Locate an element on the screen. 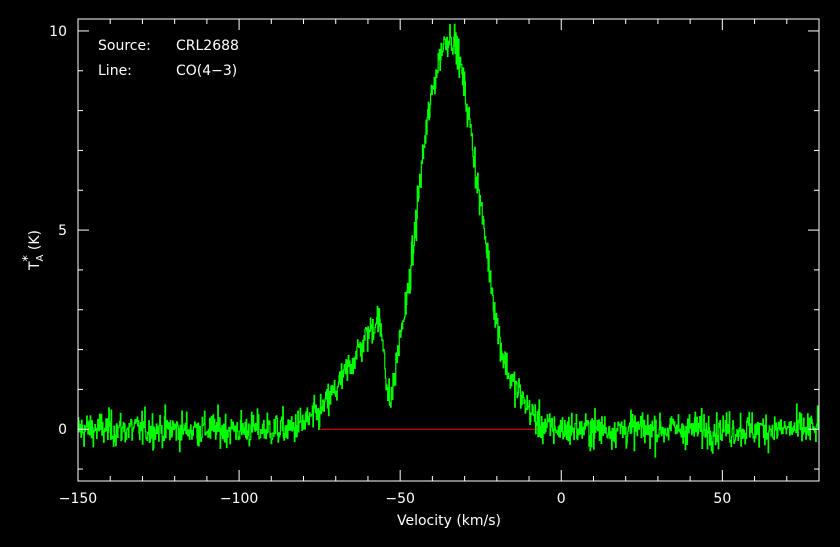 This screenshot has width=840, height=547. y-tick-label: 0 is located at coordinates (62, 430).